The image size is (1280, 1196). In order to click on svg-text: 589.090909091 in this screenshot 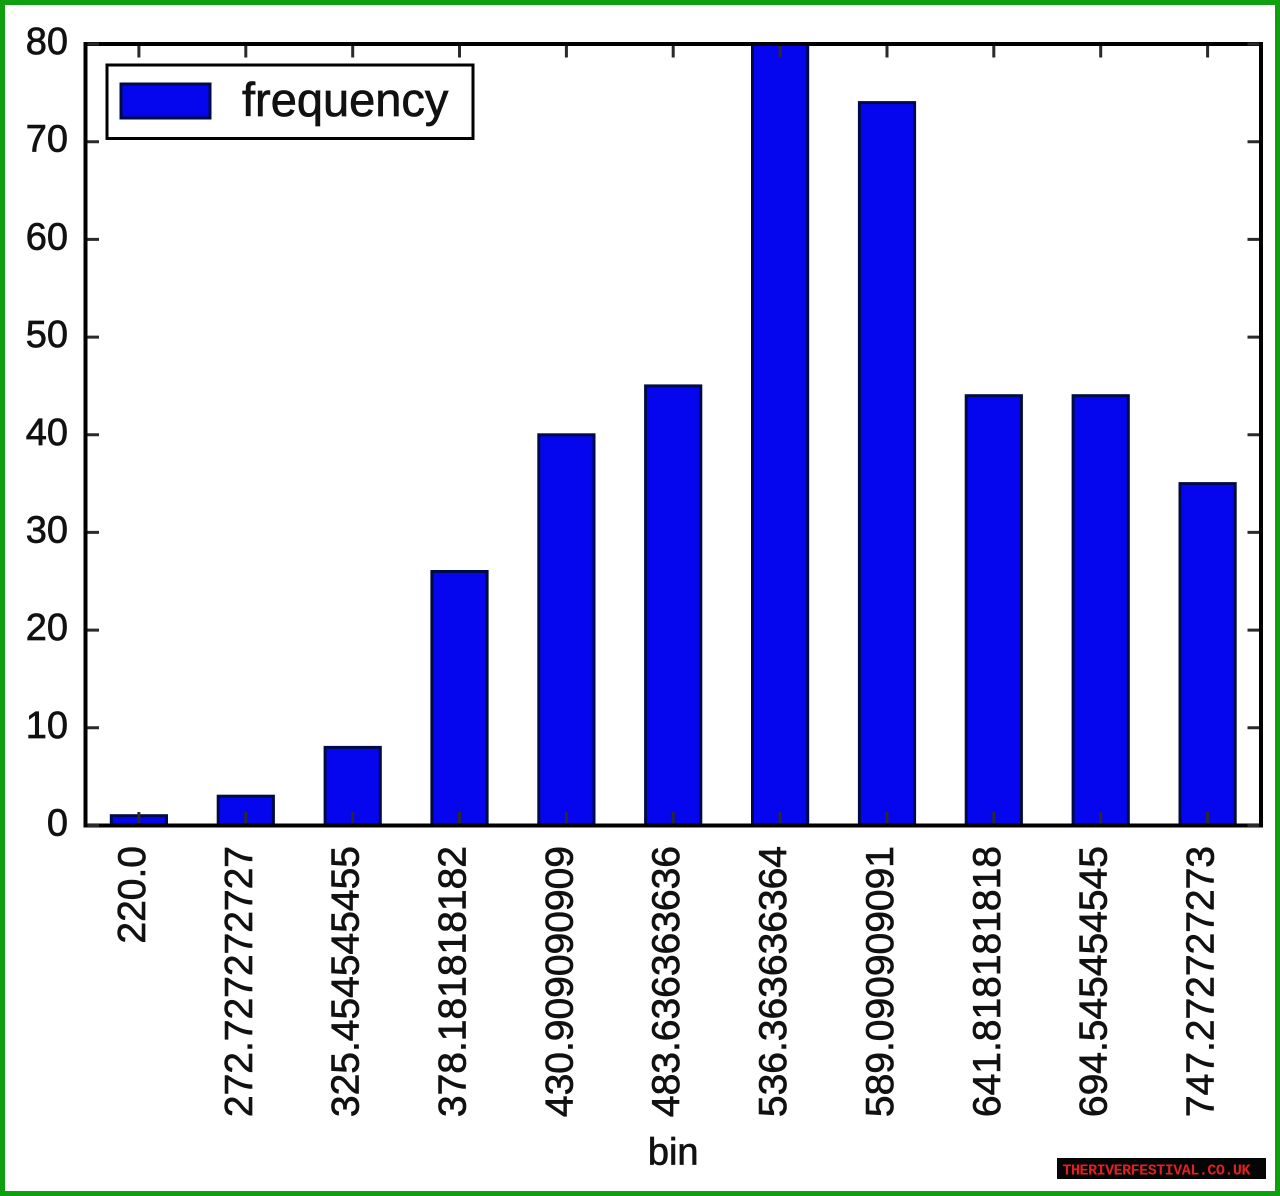, I will do `click(880, 981)`.